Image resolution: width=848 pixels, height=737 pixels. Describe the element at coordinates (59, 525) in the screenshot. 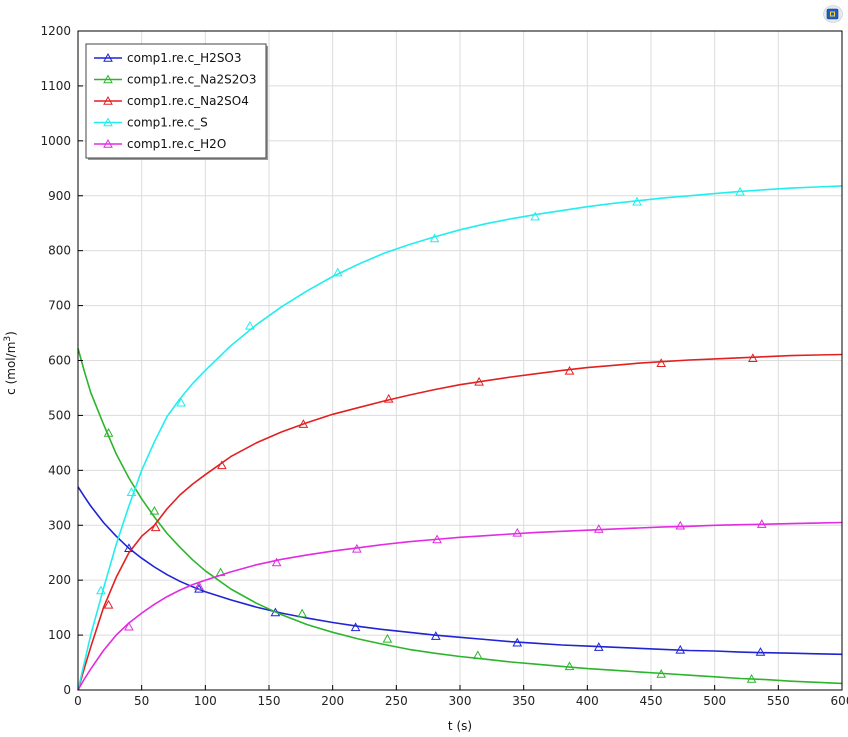

I see `y-tick-label: 300` at that location.